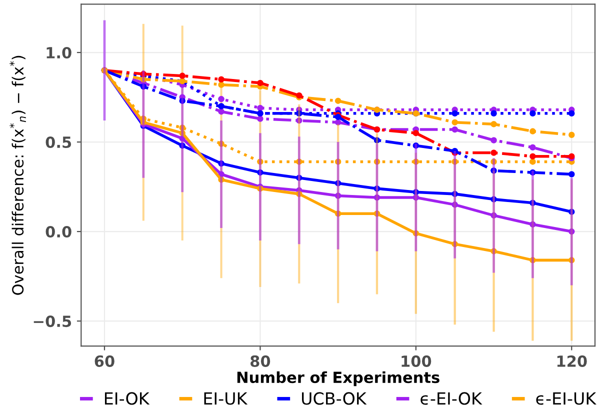 Image resolution: width=601 pixels, height=417 pixels. Describe the element at coordinates (260, 361) in the screenshot. I see `x-tick-label: 80` at that location.